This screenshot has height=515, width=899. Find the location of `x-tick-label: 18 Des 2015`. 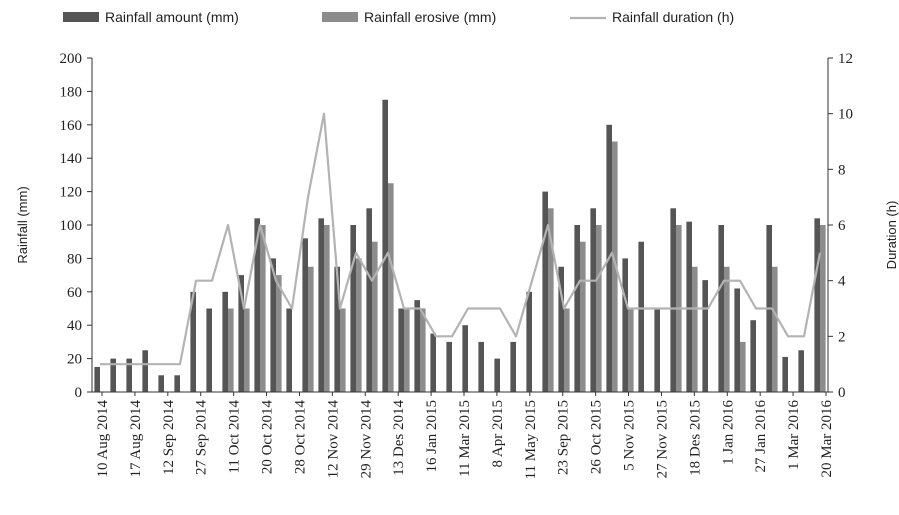

x-tick-label: 18 Des 2015 is located at coordinates (695, 438).